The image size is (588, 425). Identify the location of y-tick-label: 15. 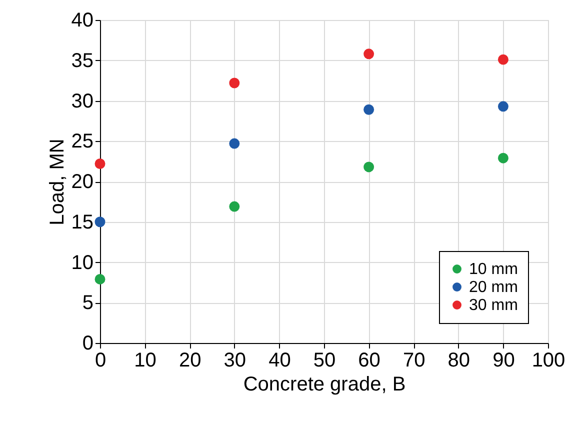
(82, 222).